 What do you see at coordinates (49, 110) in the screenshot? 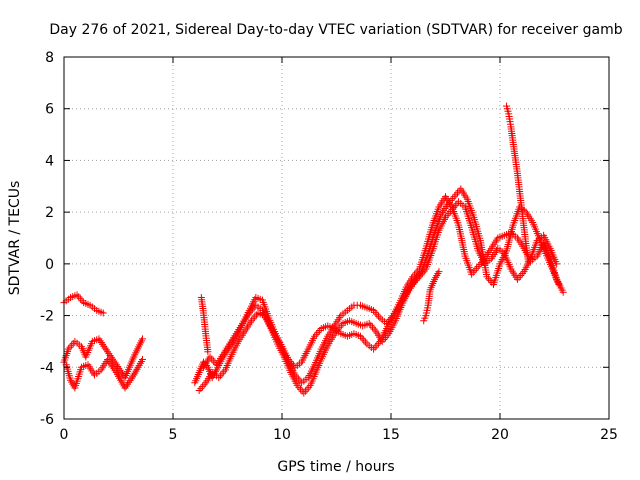
I see `y-tick-label: 6` at bounding box center [49, 110].